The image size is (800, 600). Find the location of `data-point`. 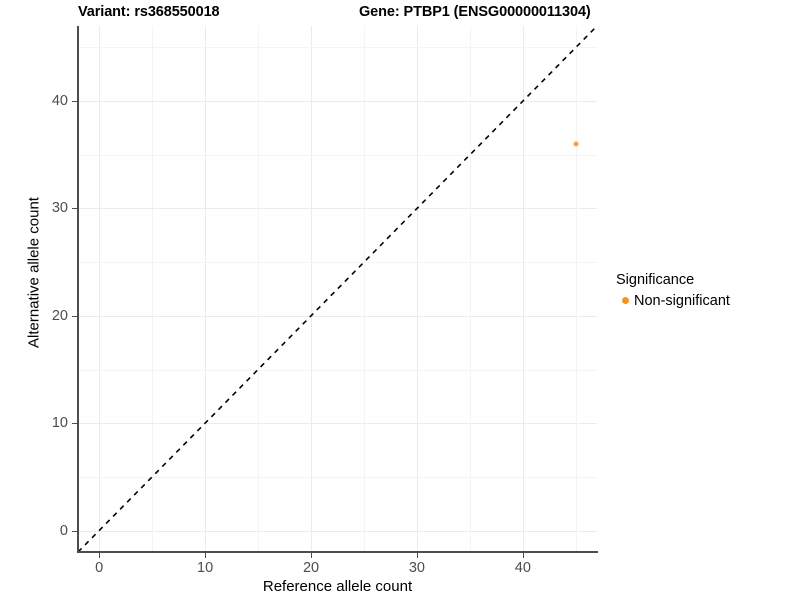

data-point is located at coordinates (576, 144).